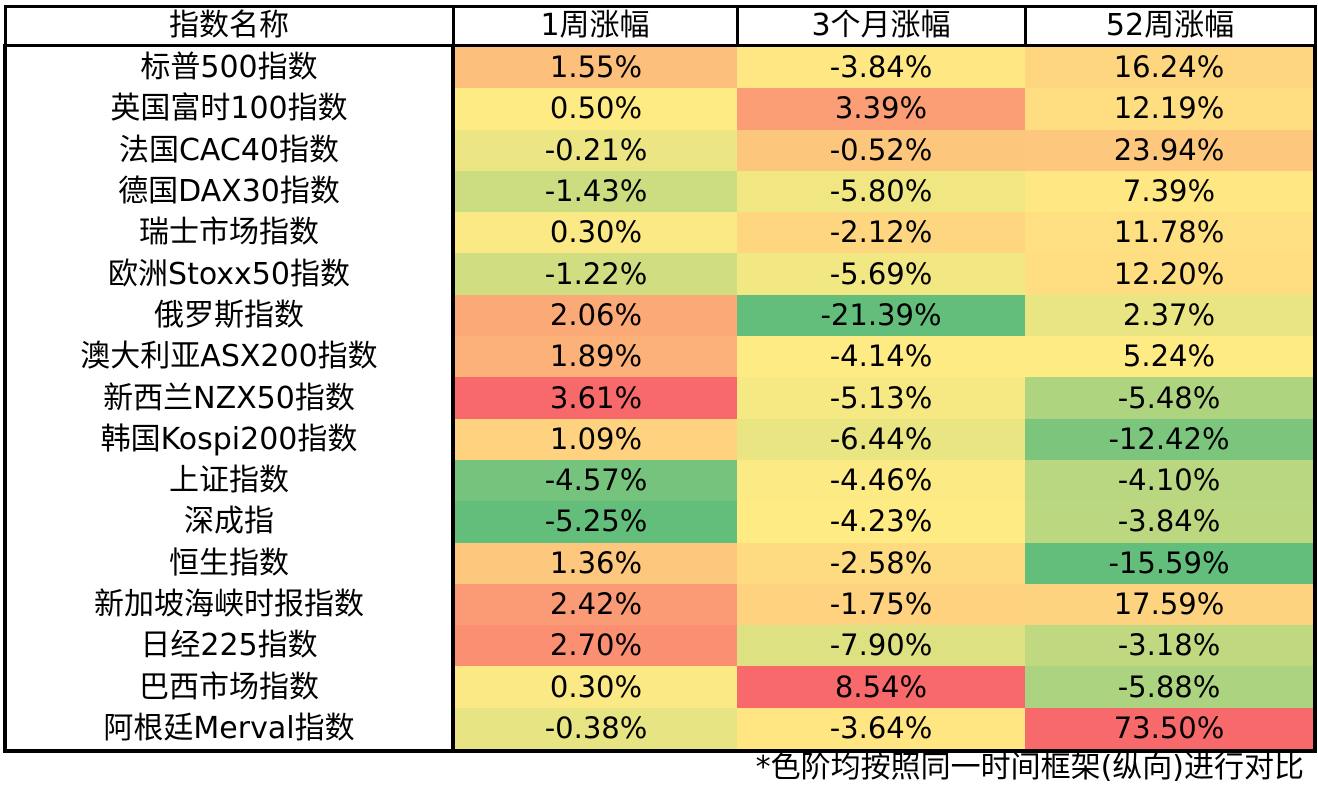 This screenshot has width=1318, height=789. What do you see at coordinates (229, 26) in the screenshot?
I see `header-index-name: 指数名称` at bounding box center [229, 26].